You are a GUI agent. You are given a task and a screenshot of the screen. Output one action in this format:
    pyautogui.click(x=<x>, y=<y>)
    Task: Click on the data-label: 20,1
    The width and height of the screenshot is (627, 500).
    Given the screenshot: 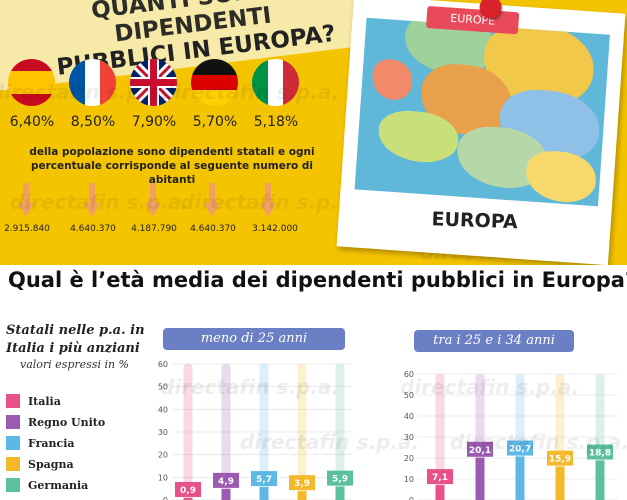 What is the action you would take?
    pyautogui.click(x=480, y=451)
    